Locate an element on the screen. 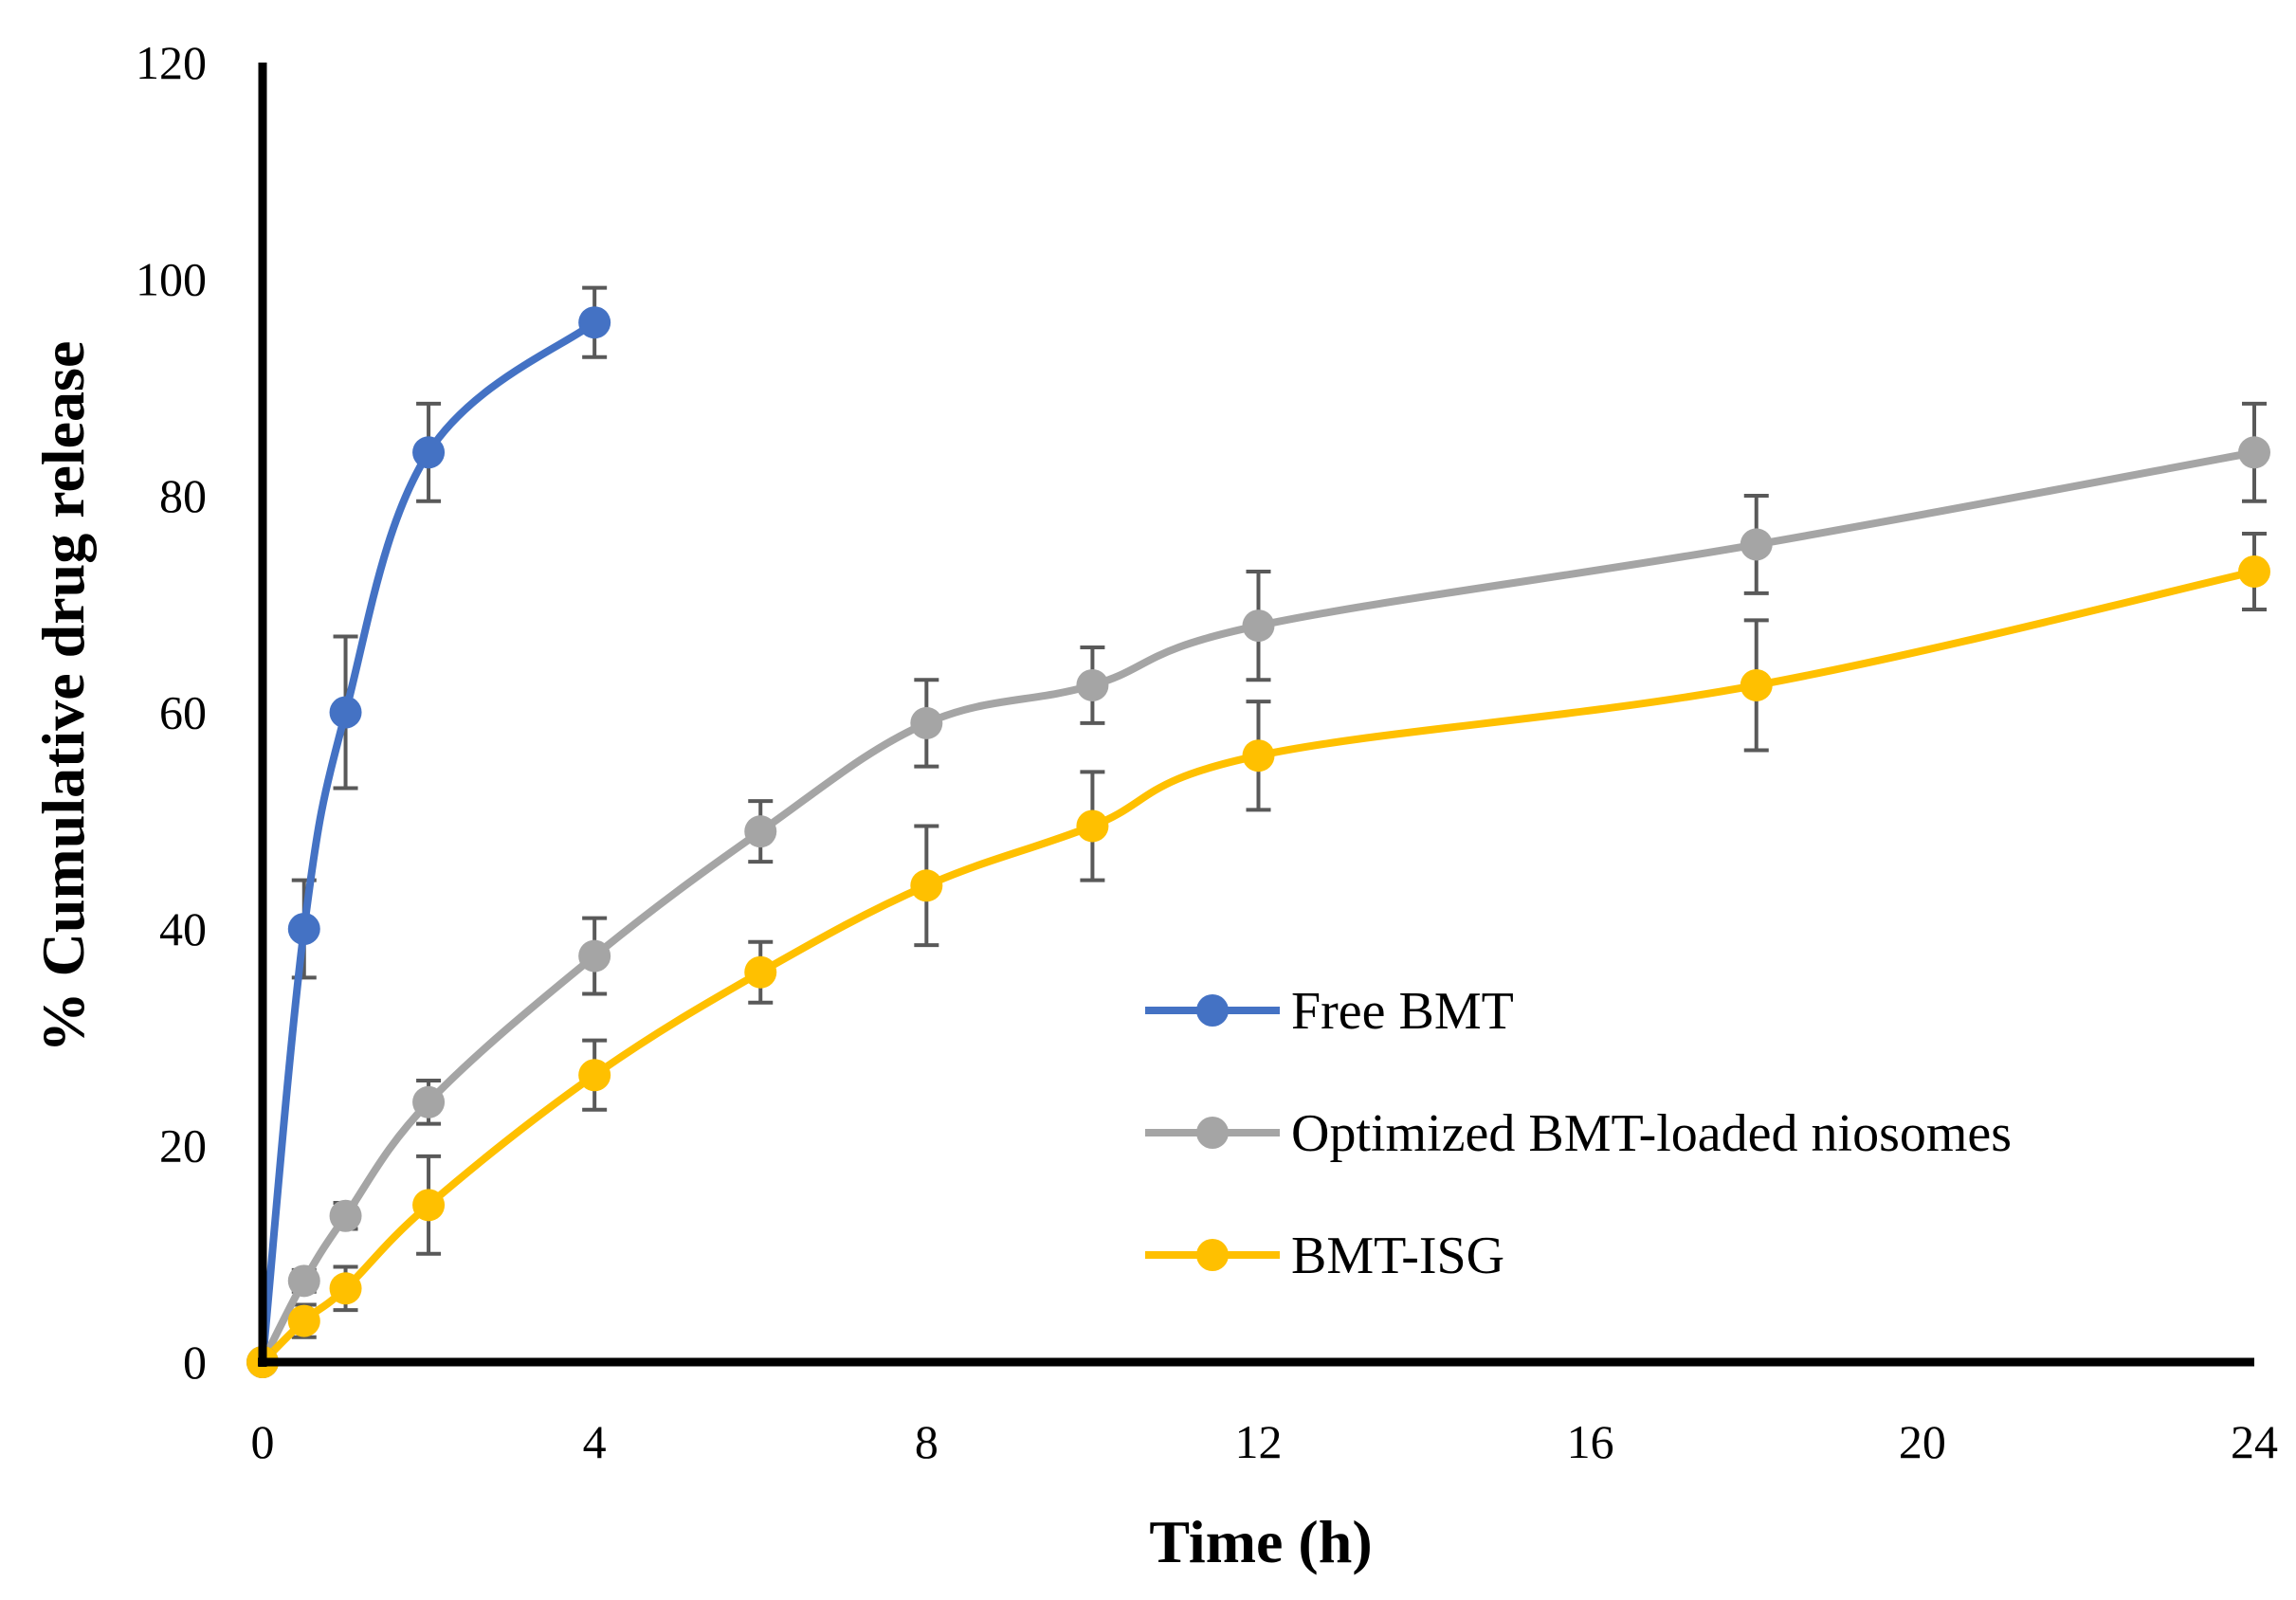 This screenshot has height=1600, width=2296. y-axis-title: % Cumulative drug release is located at coordinates (63, 697).